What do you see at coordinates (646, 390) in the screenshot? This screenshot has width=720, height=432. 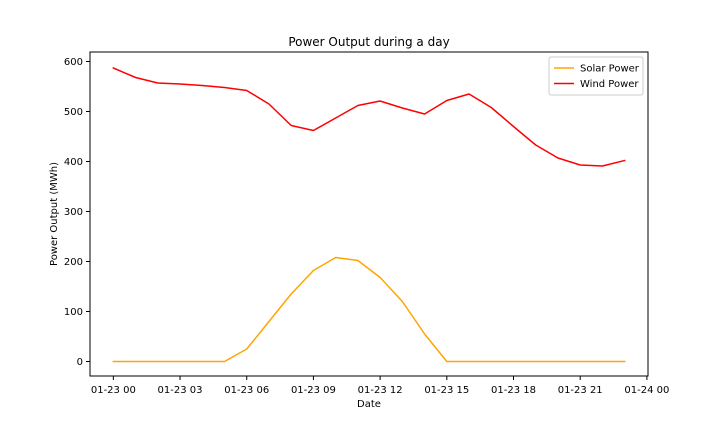 I see `x-tick-label: 01-24 00` at bounding box center [646, 390].